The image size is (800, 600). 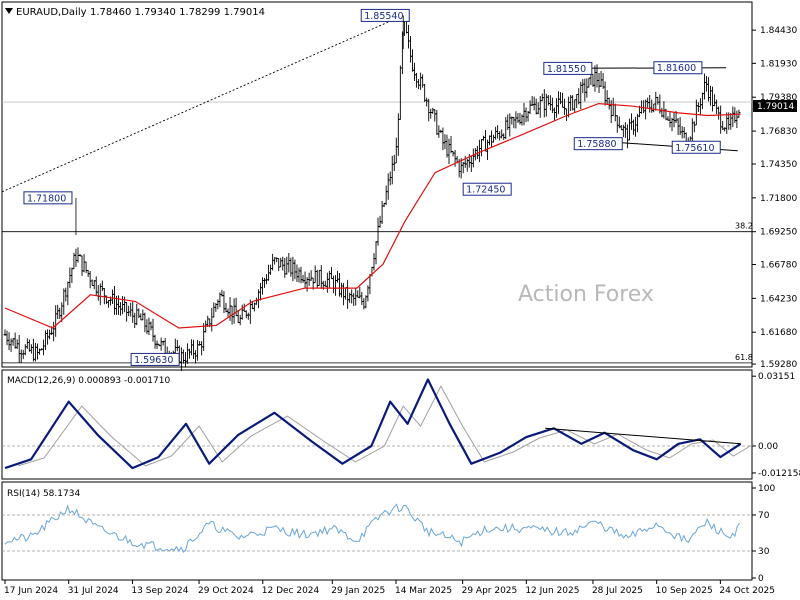 What do you see at coordinates (226, 591) in the screenshot?
I see `date-tick-label: 29 Oct 2024` at bounding box center [226, 591].